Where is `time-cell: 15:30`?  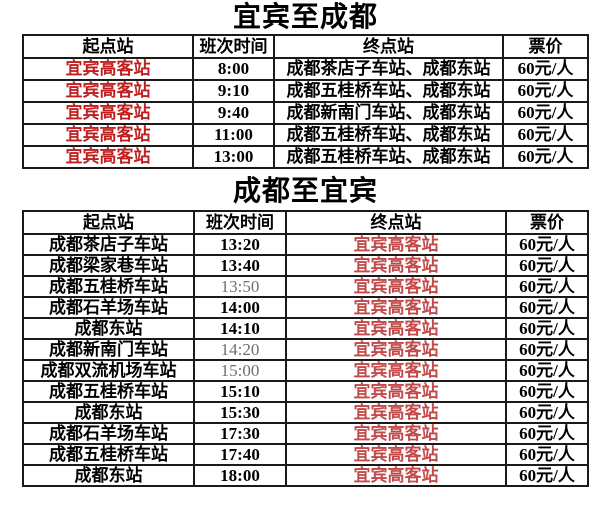 time-cell: 15:30 is located at coordinates (240, 412).